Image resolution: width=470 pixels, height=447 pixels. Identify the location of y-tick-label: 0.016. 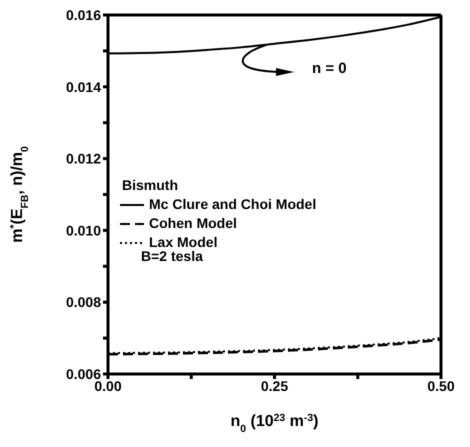
(84, 14).